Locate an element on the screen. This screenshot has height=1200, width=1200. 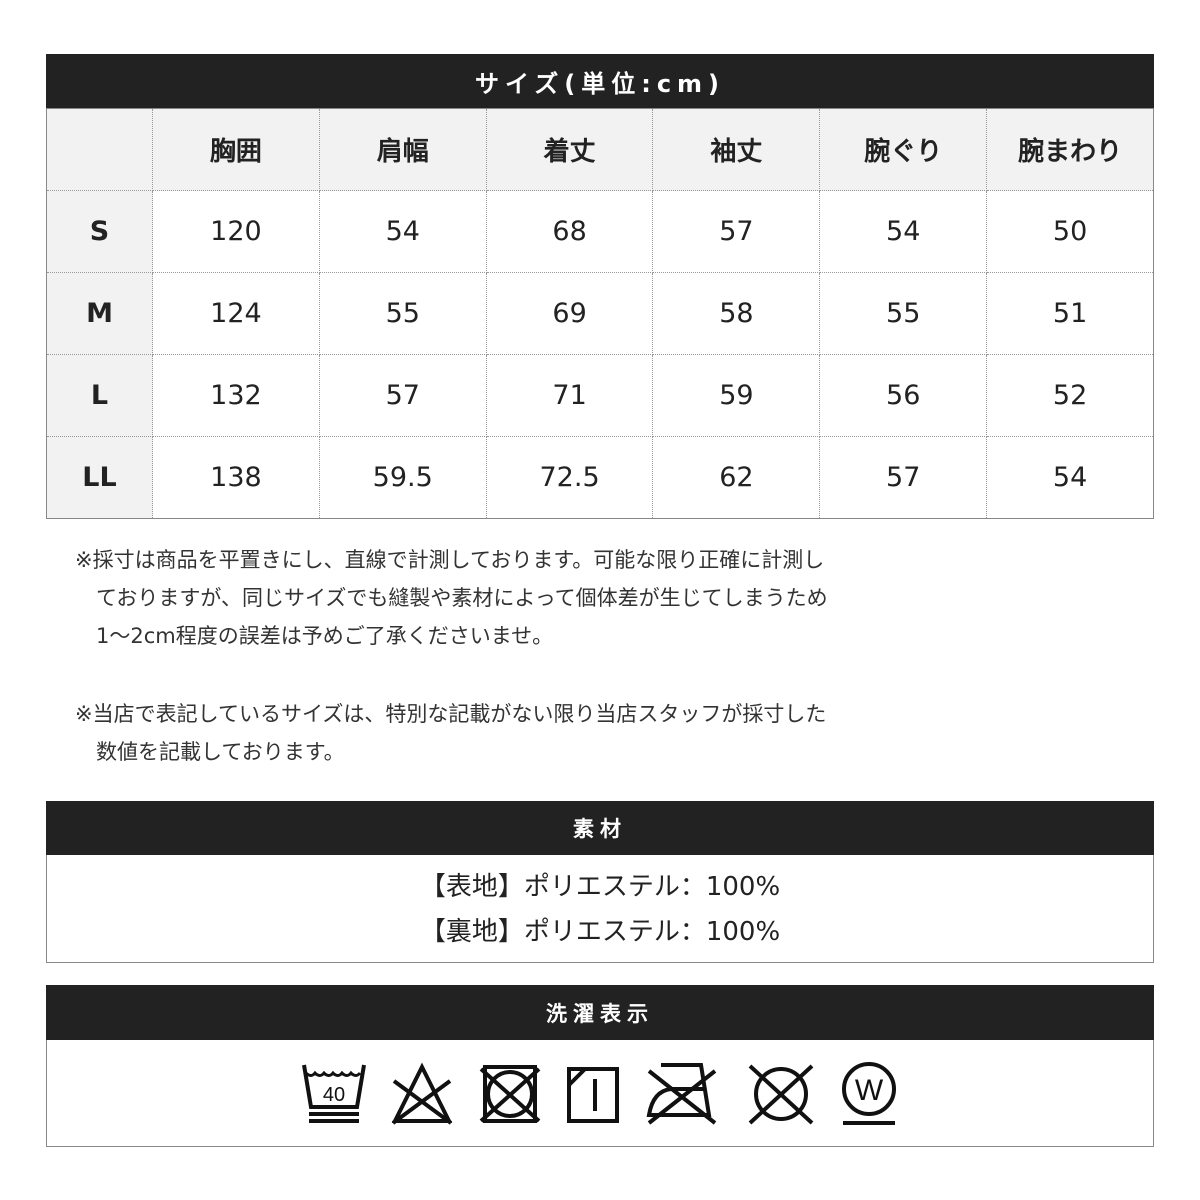
table-cell: 50 is located at coordinates (1070, 231).